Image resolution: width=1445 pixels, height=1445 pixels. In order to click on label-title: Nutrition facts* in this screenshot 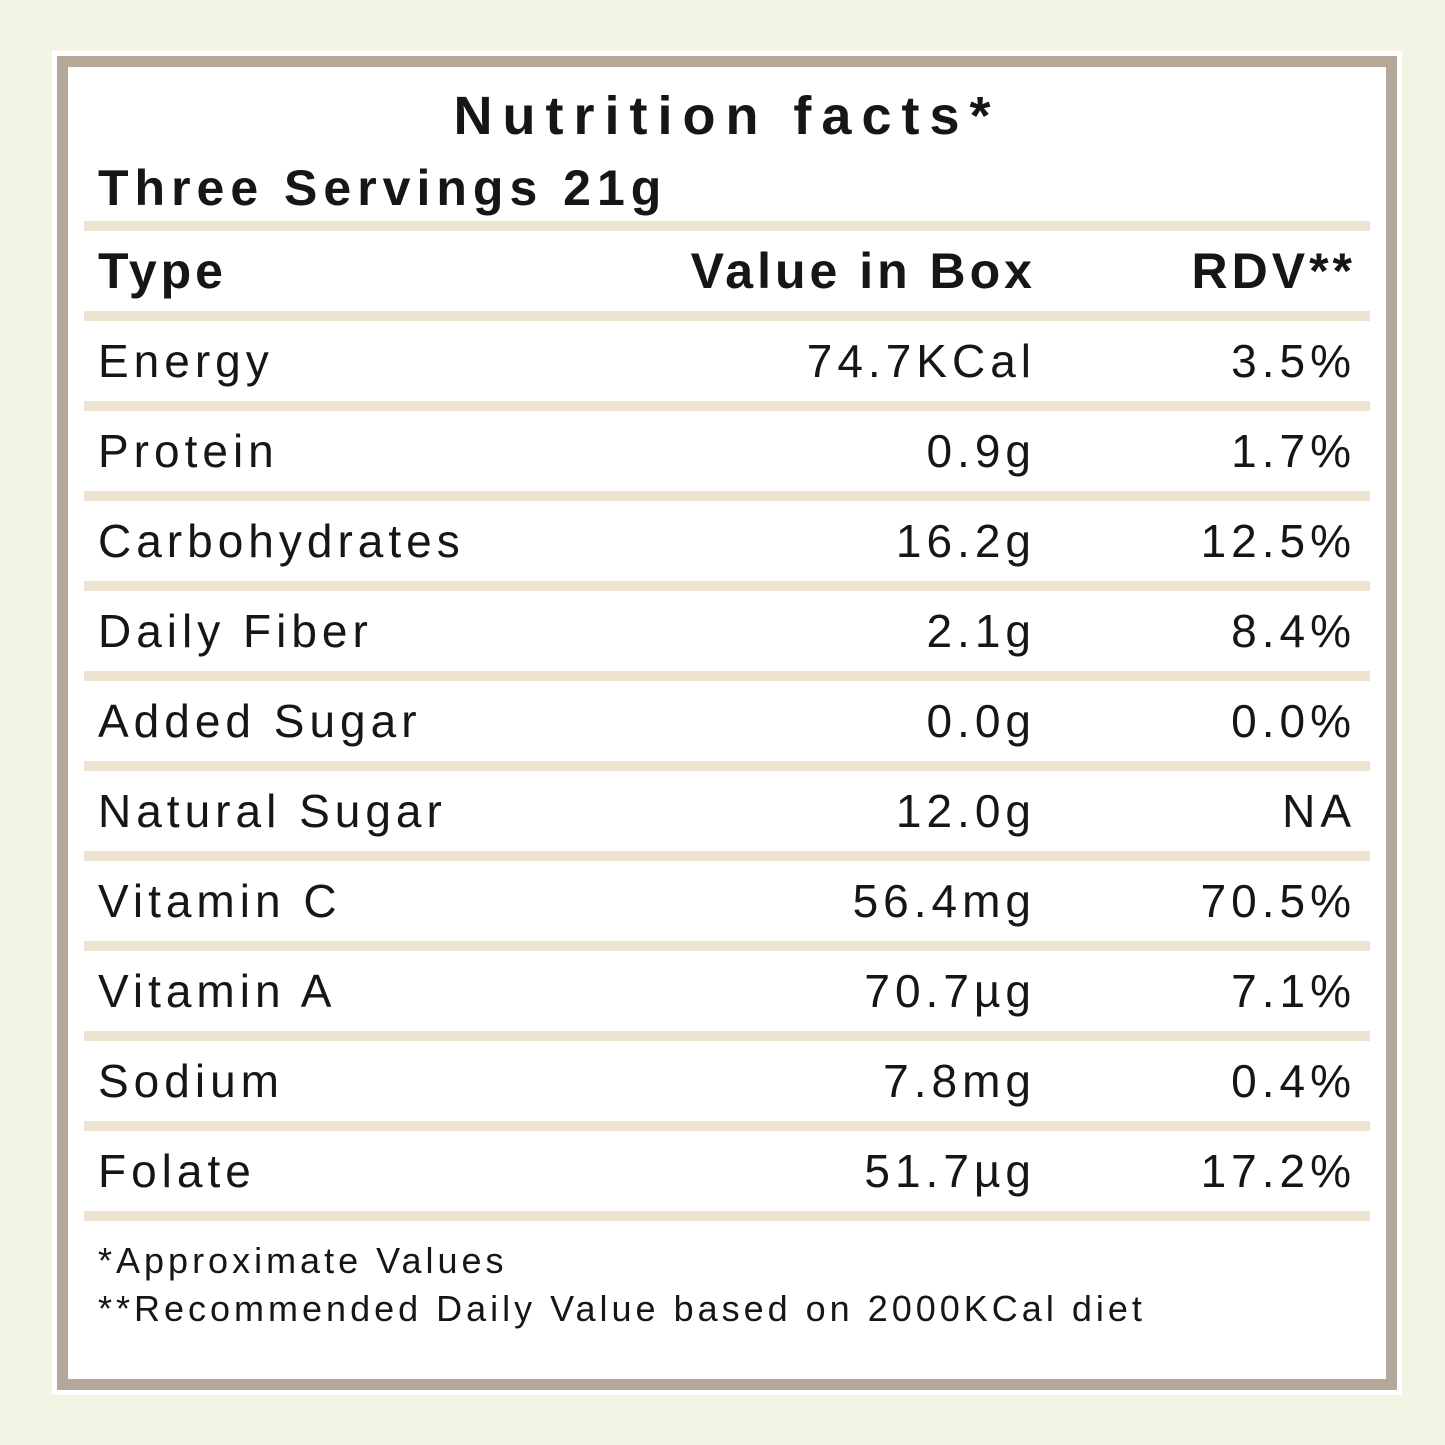, I will do `click(727, 116)`.